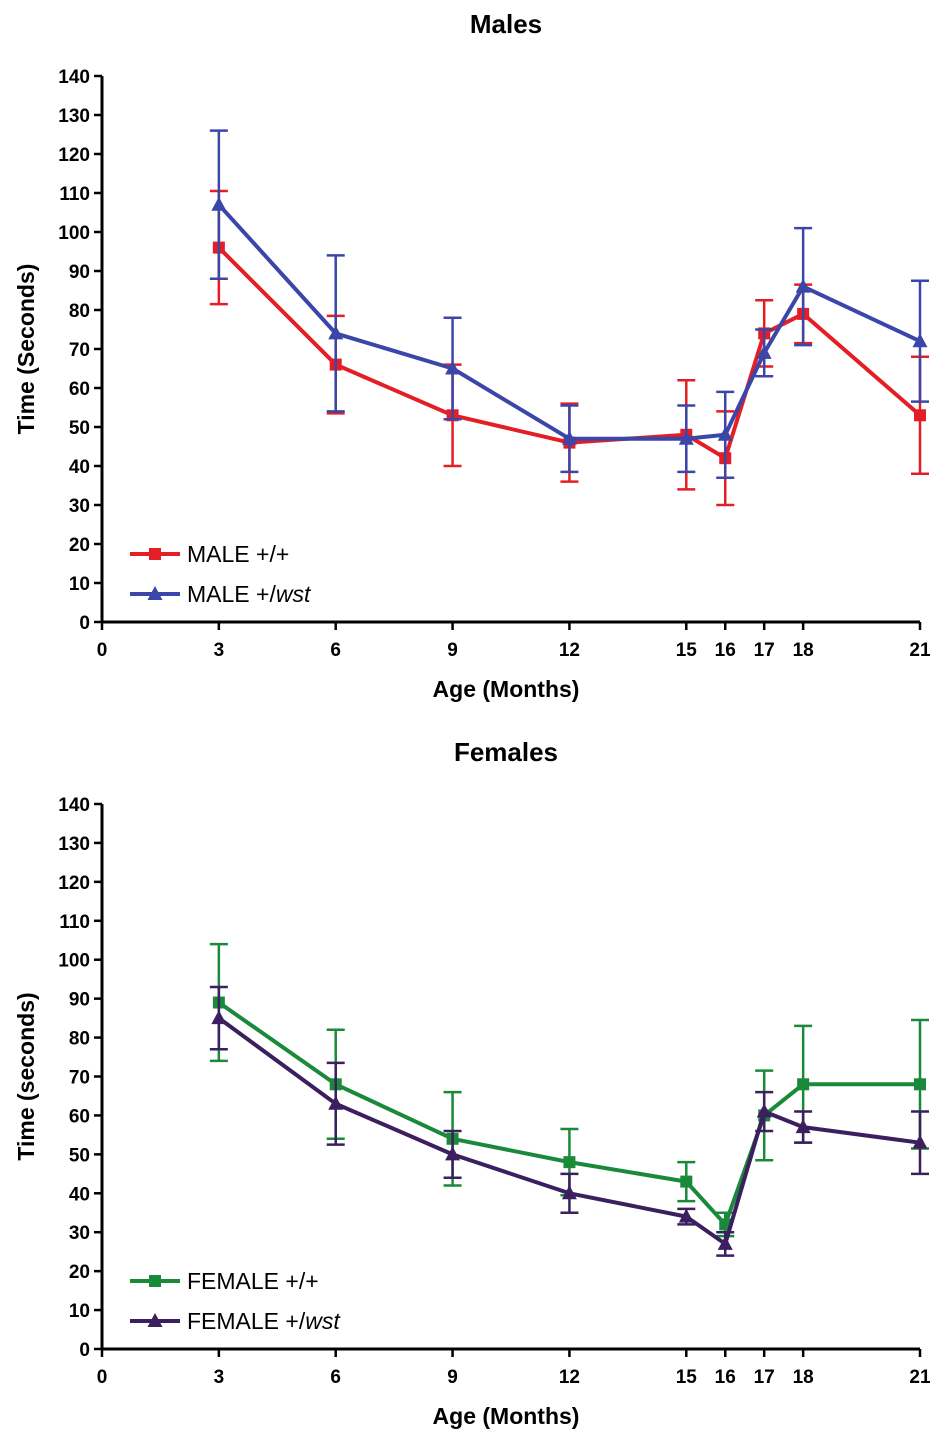 This screenshot has width=932, height=1431. Describe the element at coordinates (26, 1076) in the screenshot. I see `y-axis-label: Time (seconds)` at that location.